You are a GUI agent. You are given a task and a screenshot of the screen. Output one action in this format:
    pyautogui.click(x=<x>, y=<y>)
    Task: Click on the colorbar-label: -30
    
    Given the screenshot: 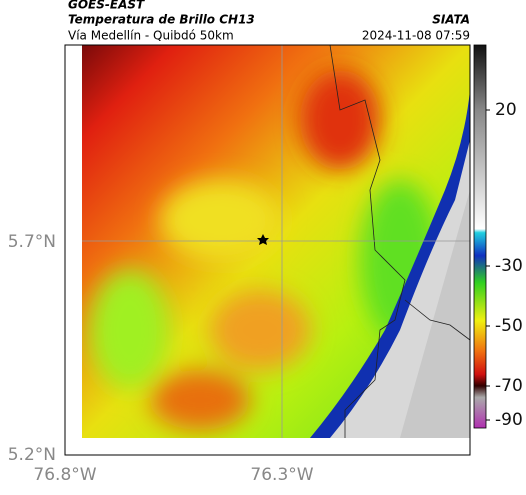 What is the action you would take?
    pyautogui.click(x=509, y=266)
    